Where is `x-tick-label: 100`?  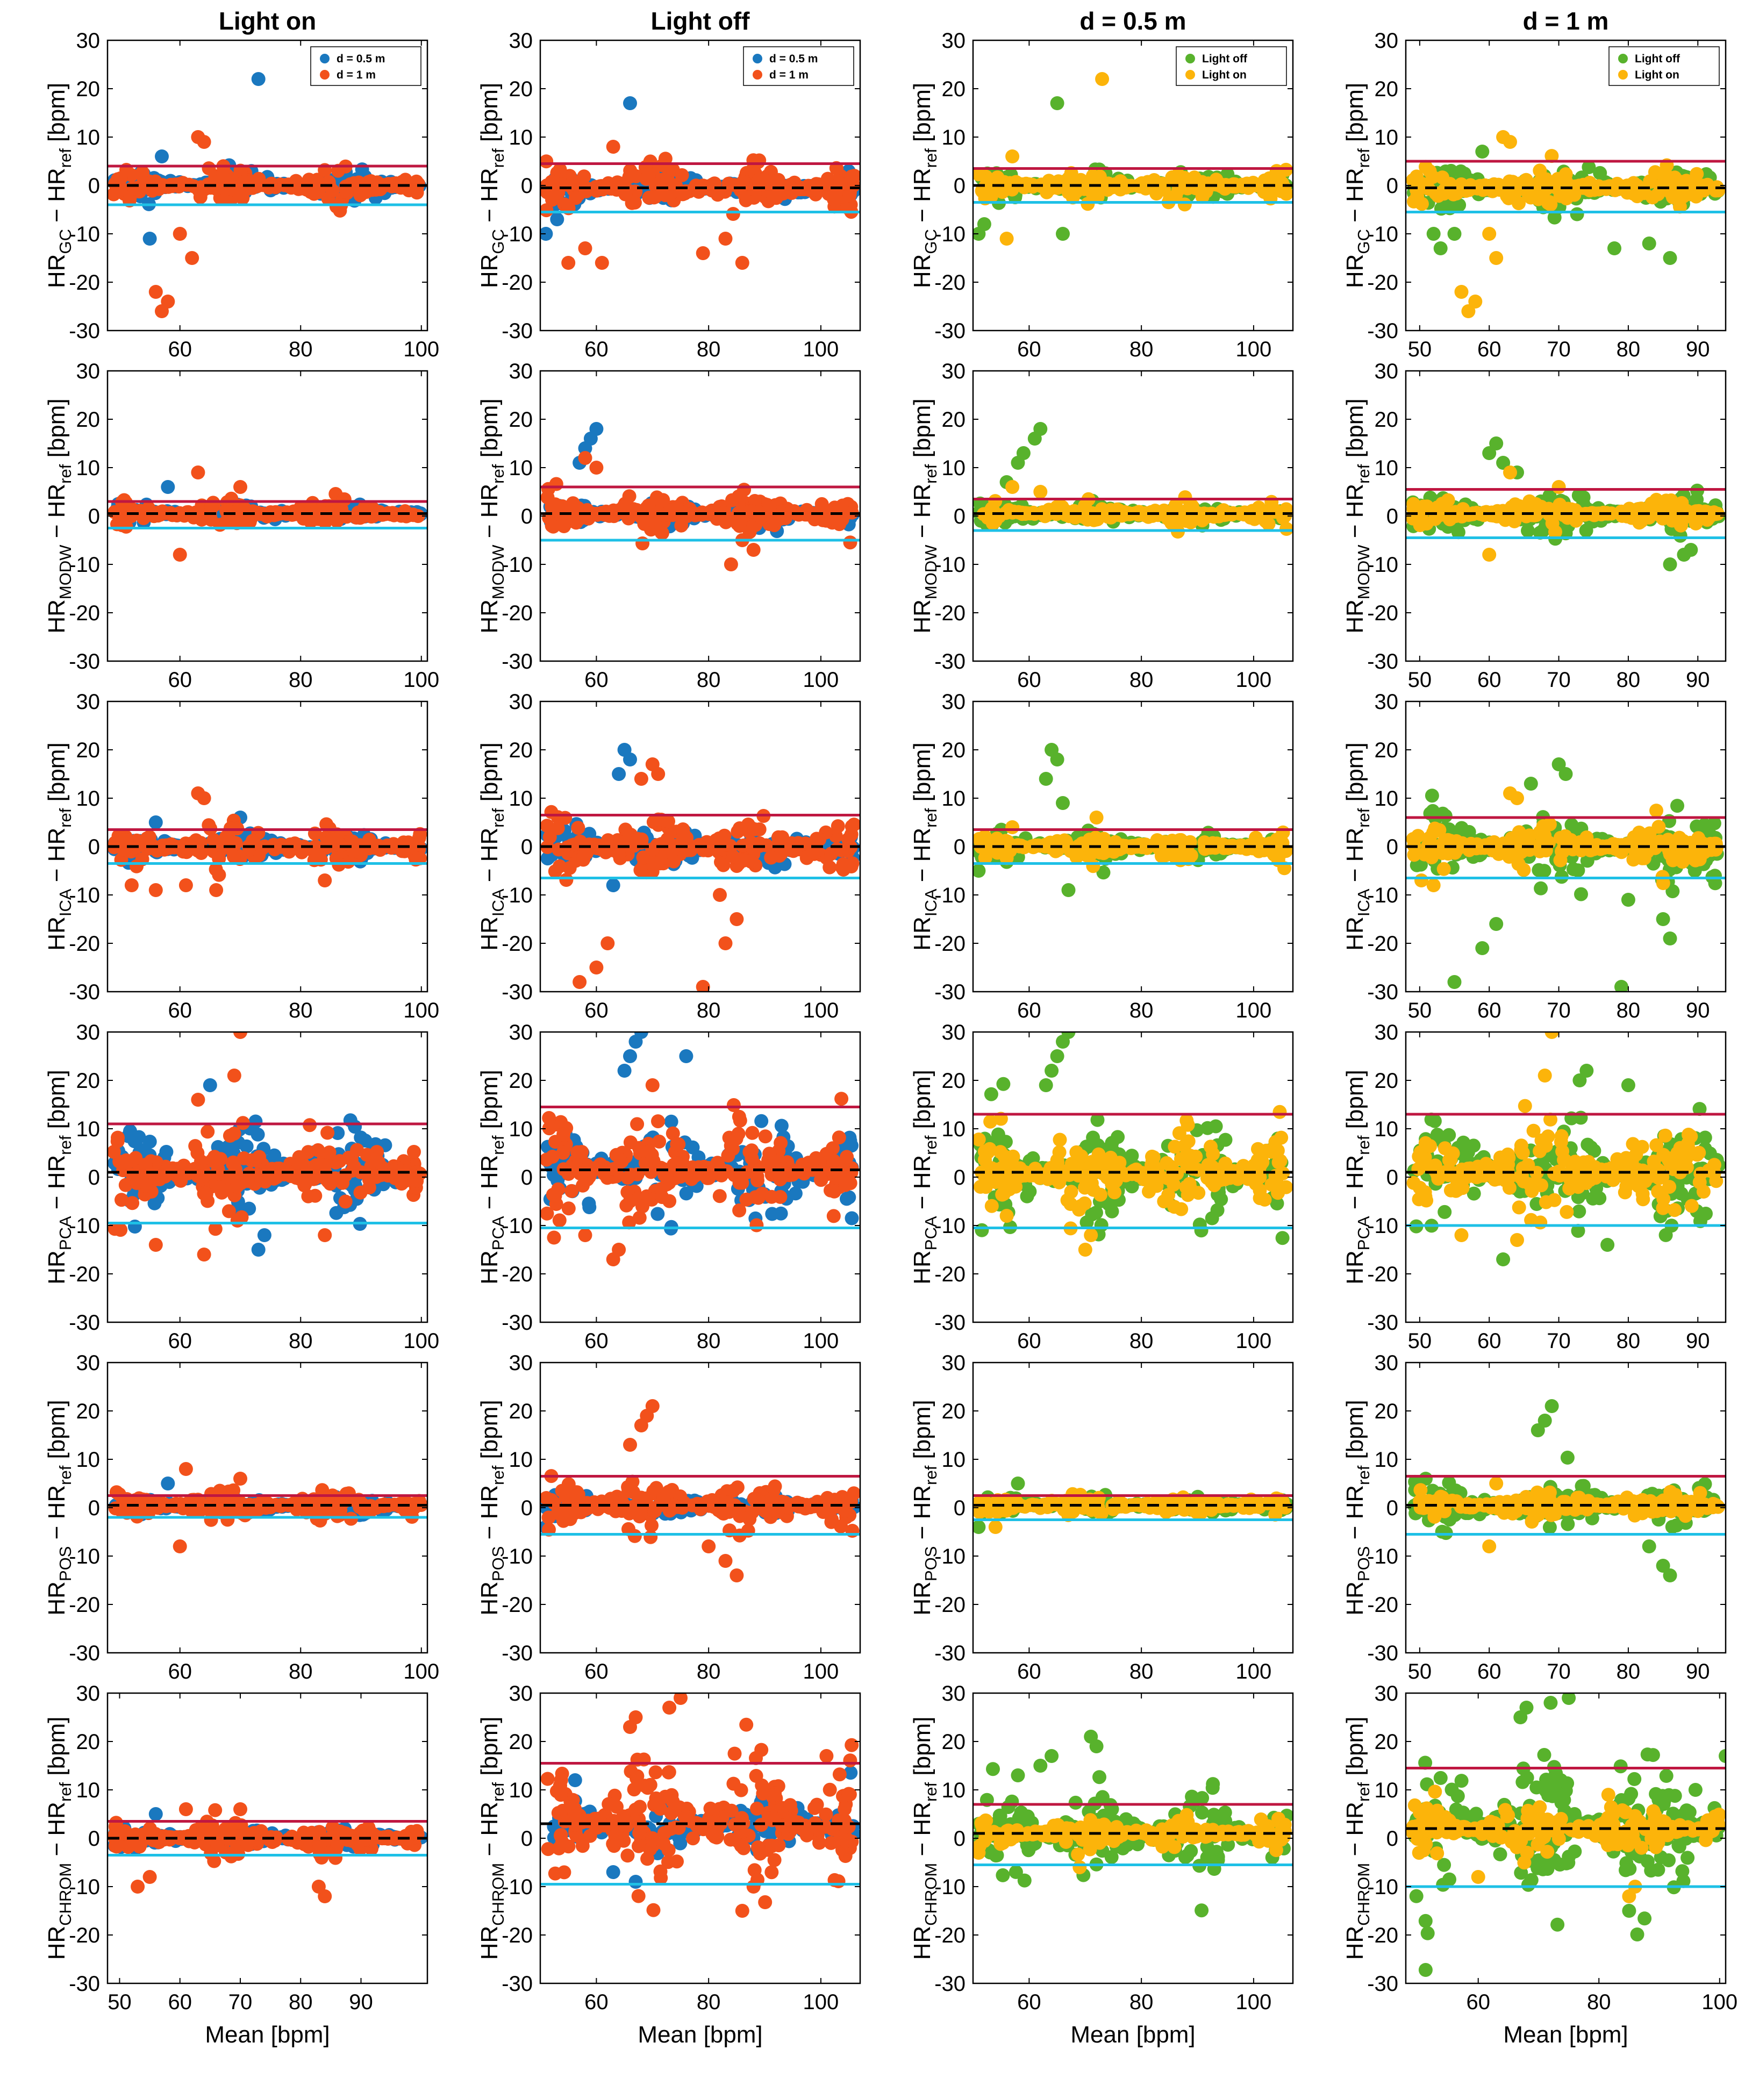 x-tick-label: 100 is located at coordinates (821, 1010).